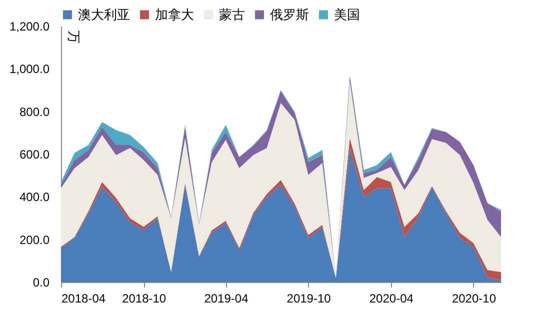 The height and width of the screenshot is (325, 550). I want to click on x-tick-label: 2018-04, so click(84, 299).